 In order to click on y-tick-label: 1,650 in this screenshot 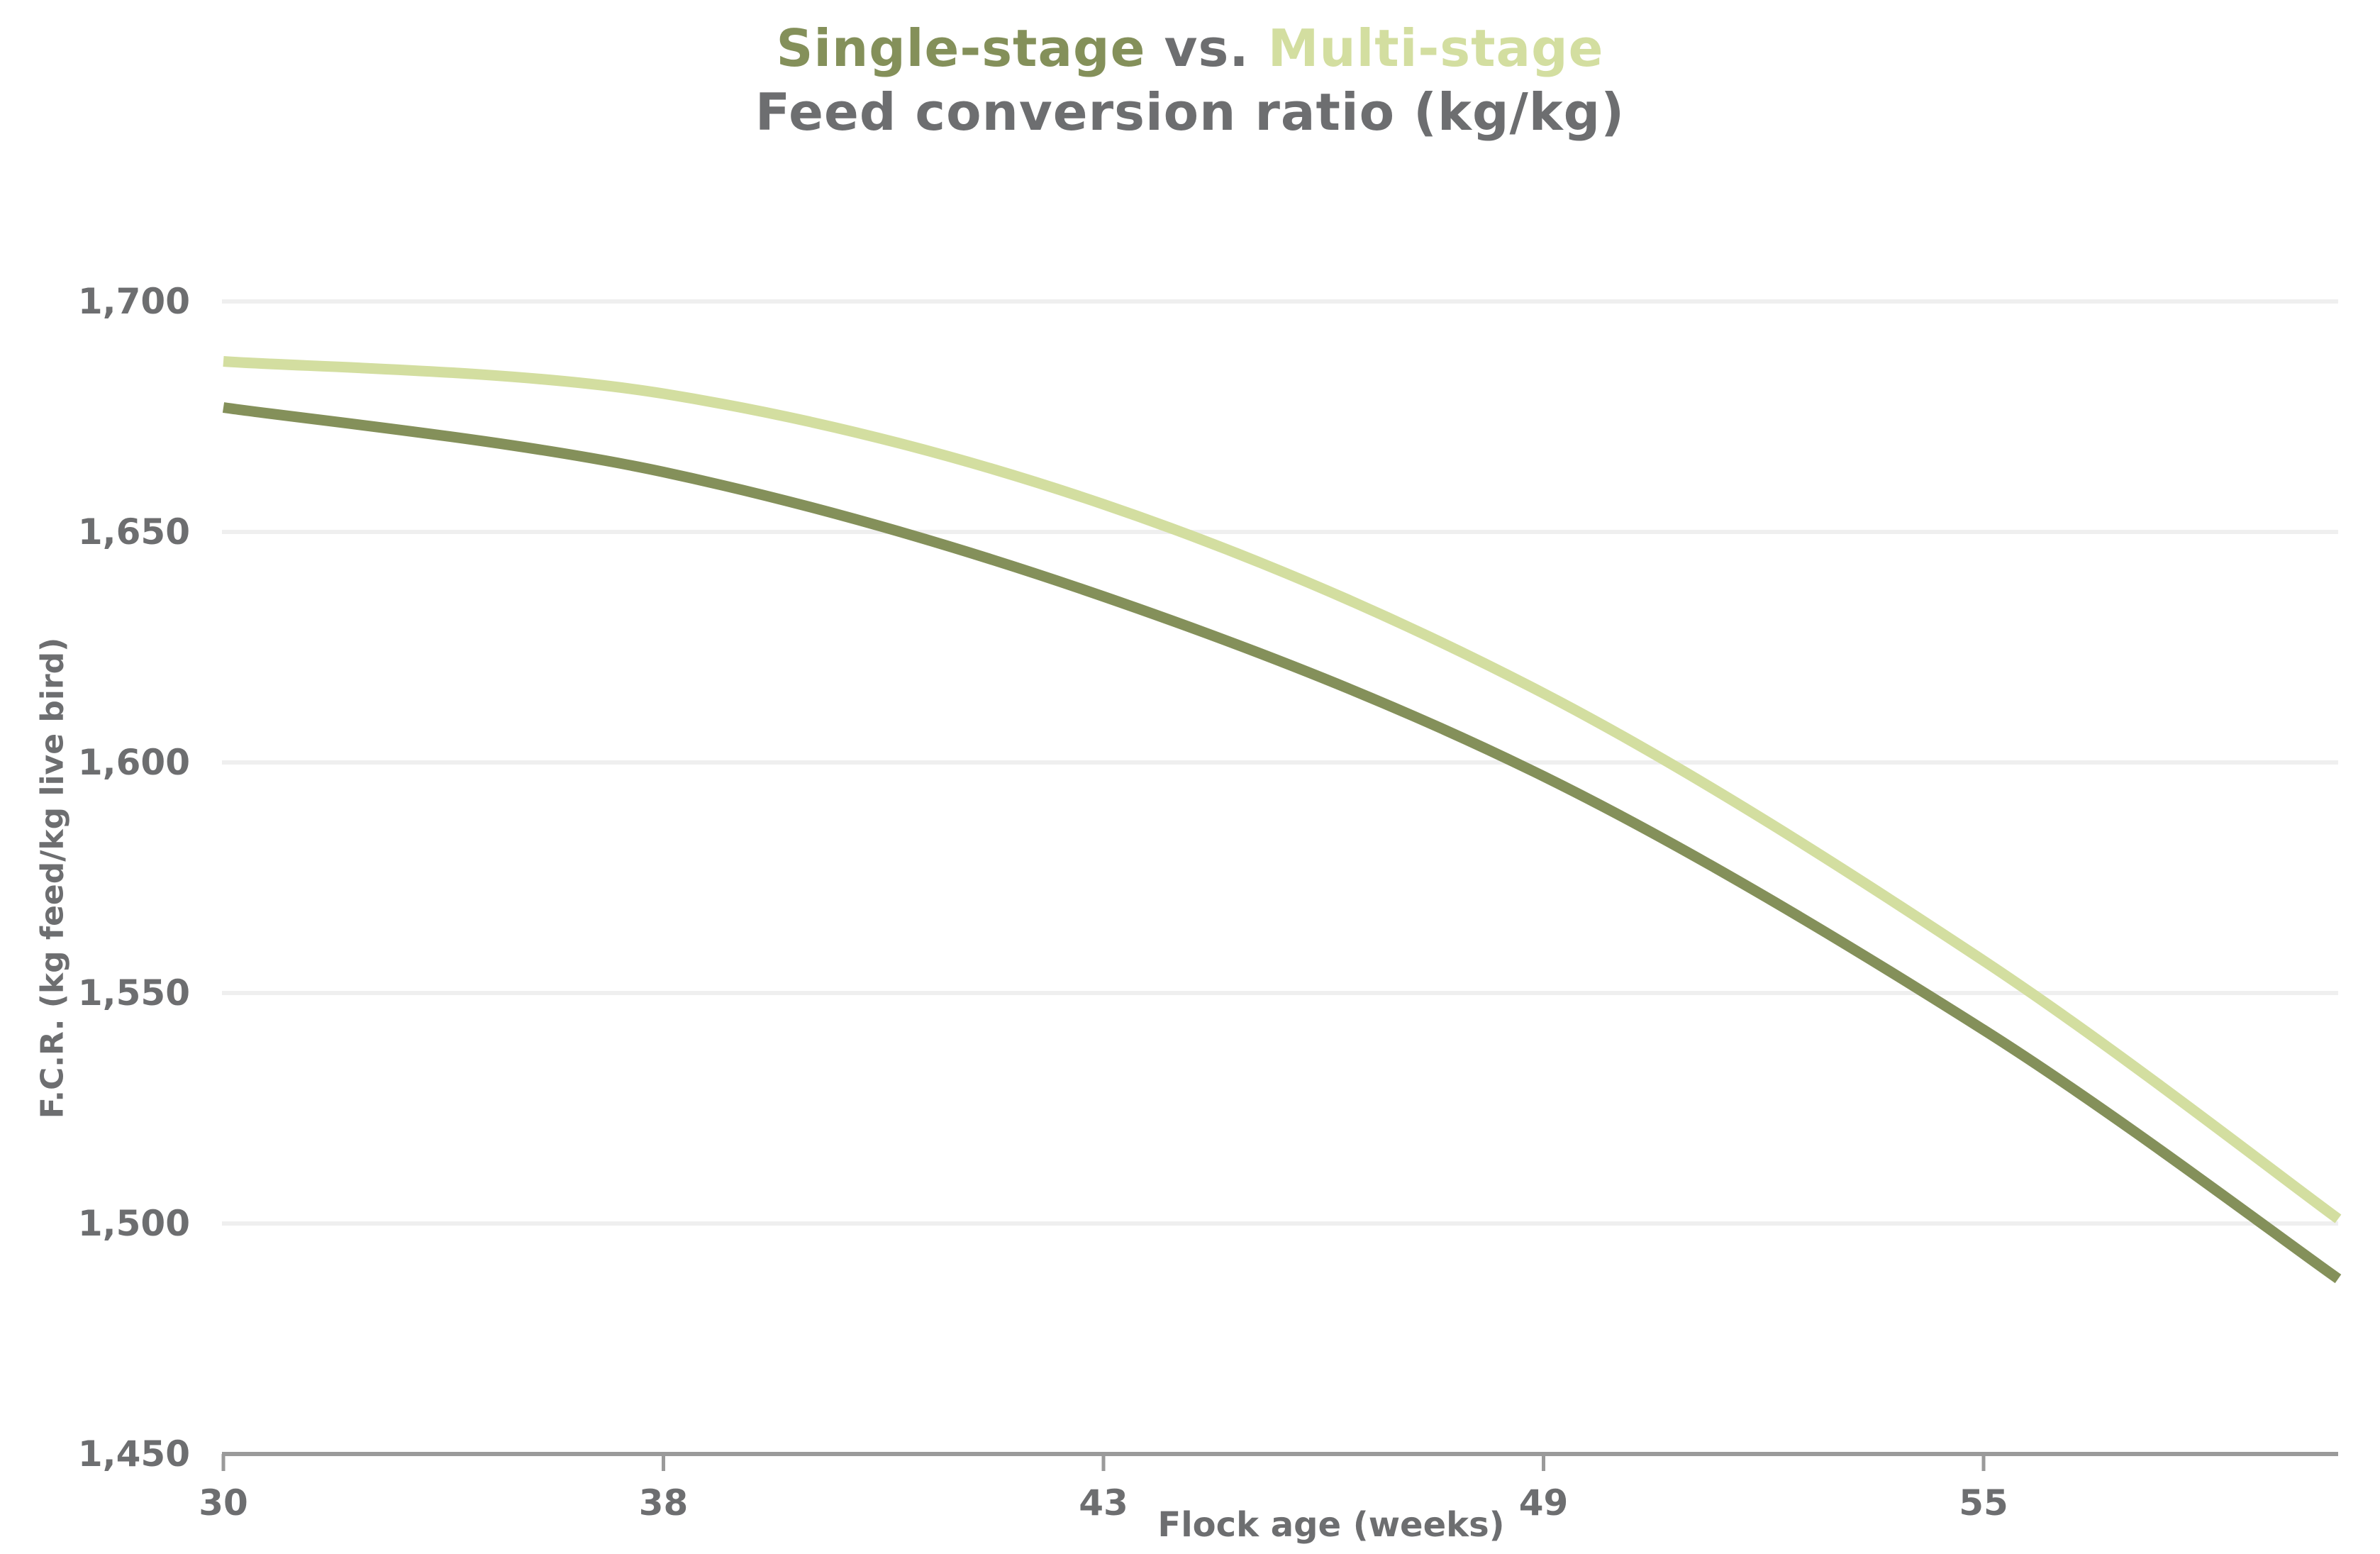, I will do `click(134, 532)`.